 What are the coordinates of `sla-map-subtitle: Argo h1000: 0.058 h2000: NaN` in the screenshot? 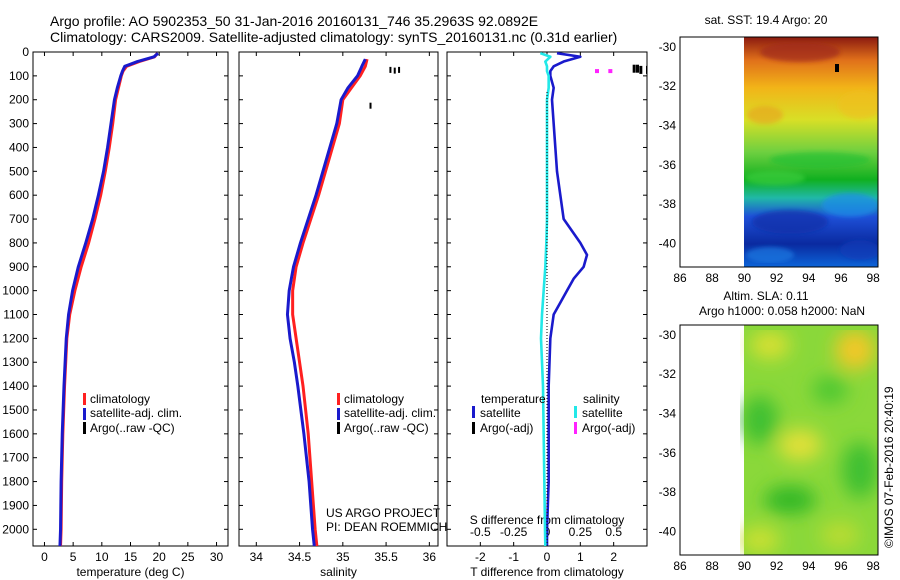 It's located at (782, 311).